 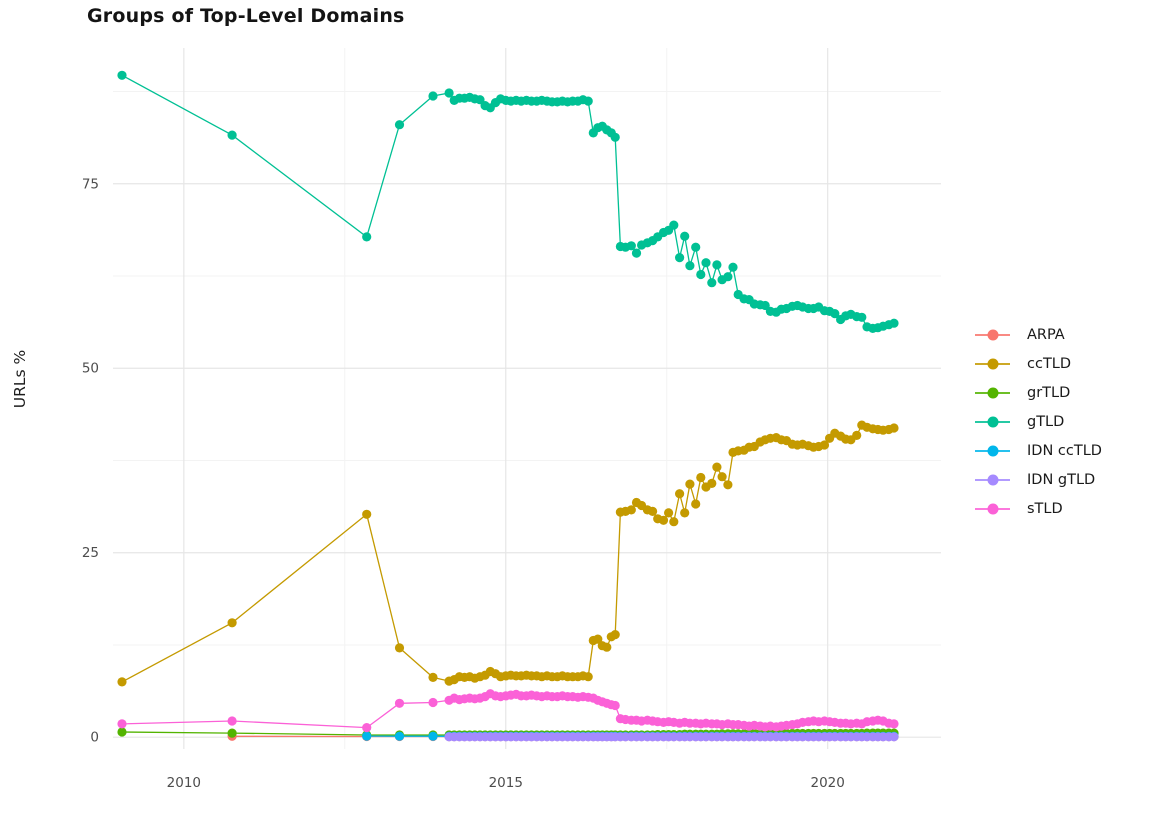 I want to click on legend-item-stld: sTLD, so click(x=1038, y=508).